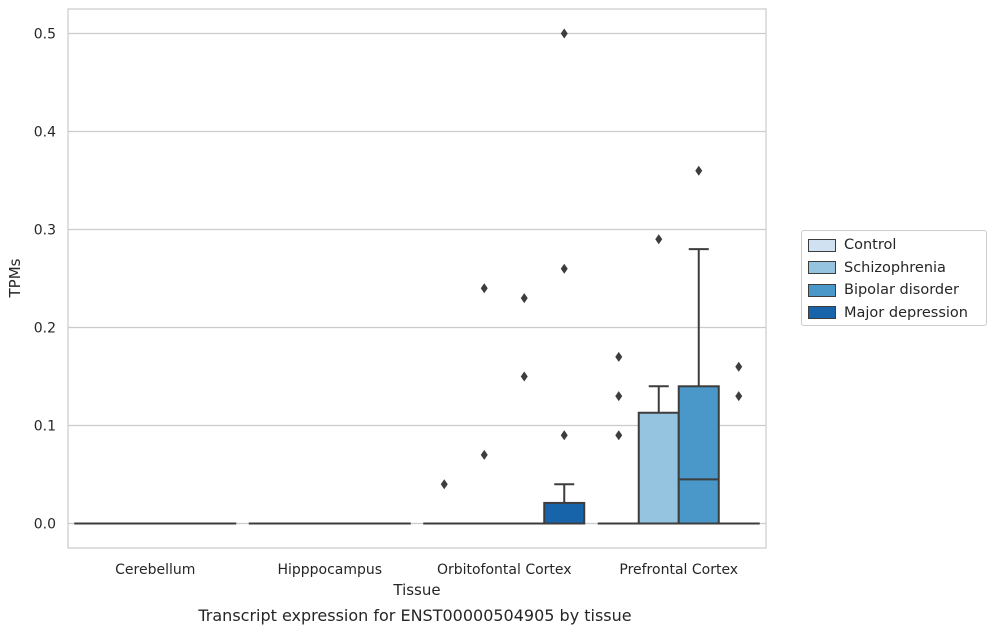  Describe the element at coordinates (15, 278) in the screenshot. I see `y-axis-label: TPMs` at that location.